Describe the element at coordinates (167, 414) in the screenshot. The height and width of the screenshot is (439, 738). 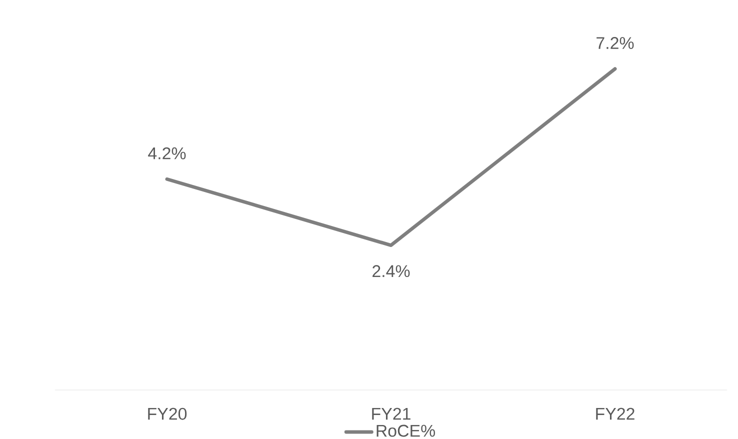
I see `x-tick-label: FY20` at that location.